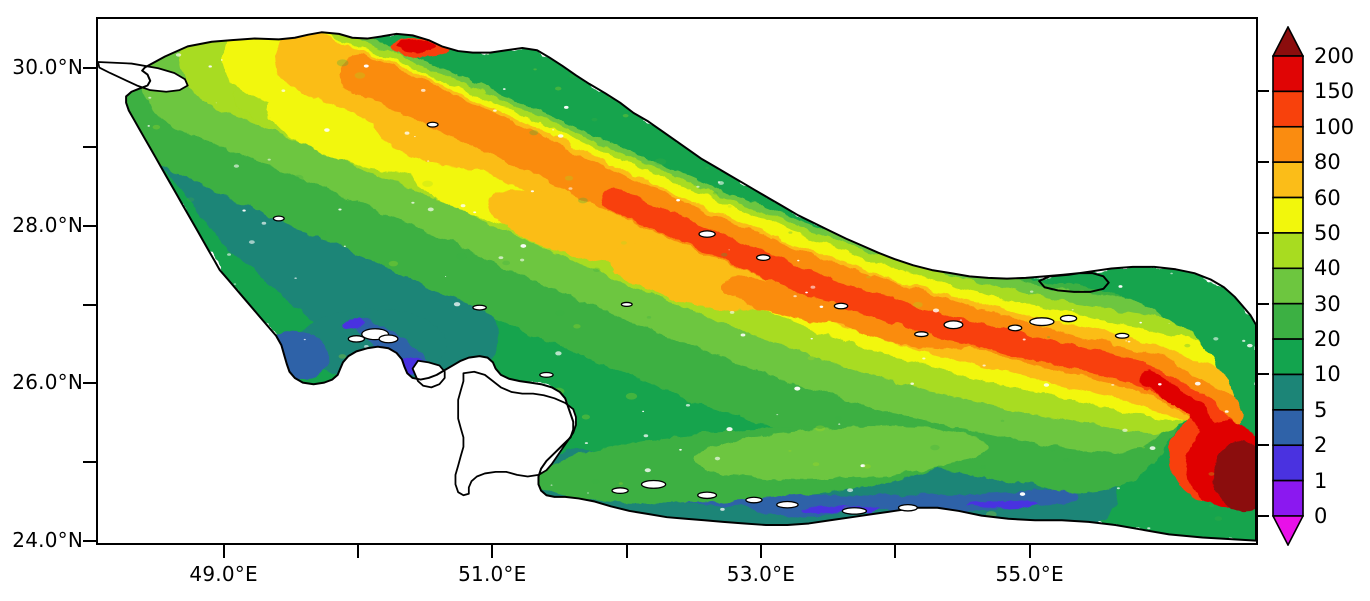 The height and width of the screenshot is (601, 1370). What do you see at coordinates (841, 509) in the screenshot?
I see `field-violet-uae2` at bounding box center [841, 509].